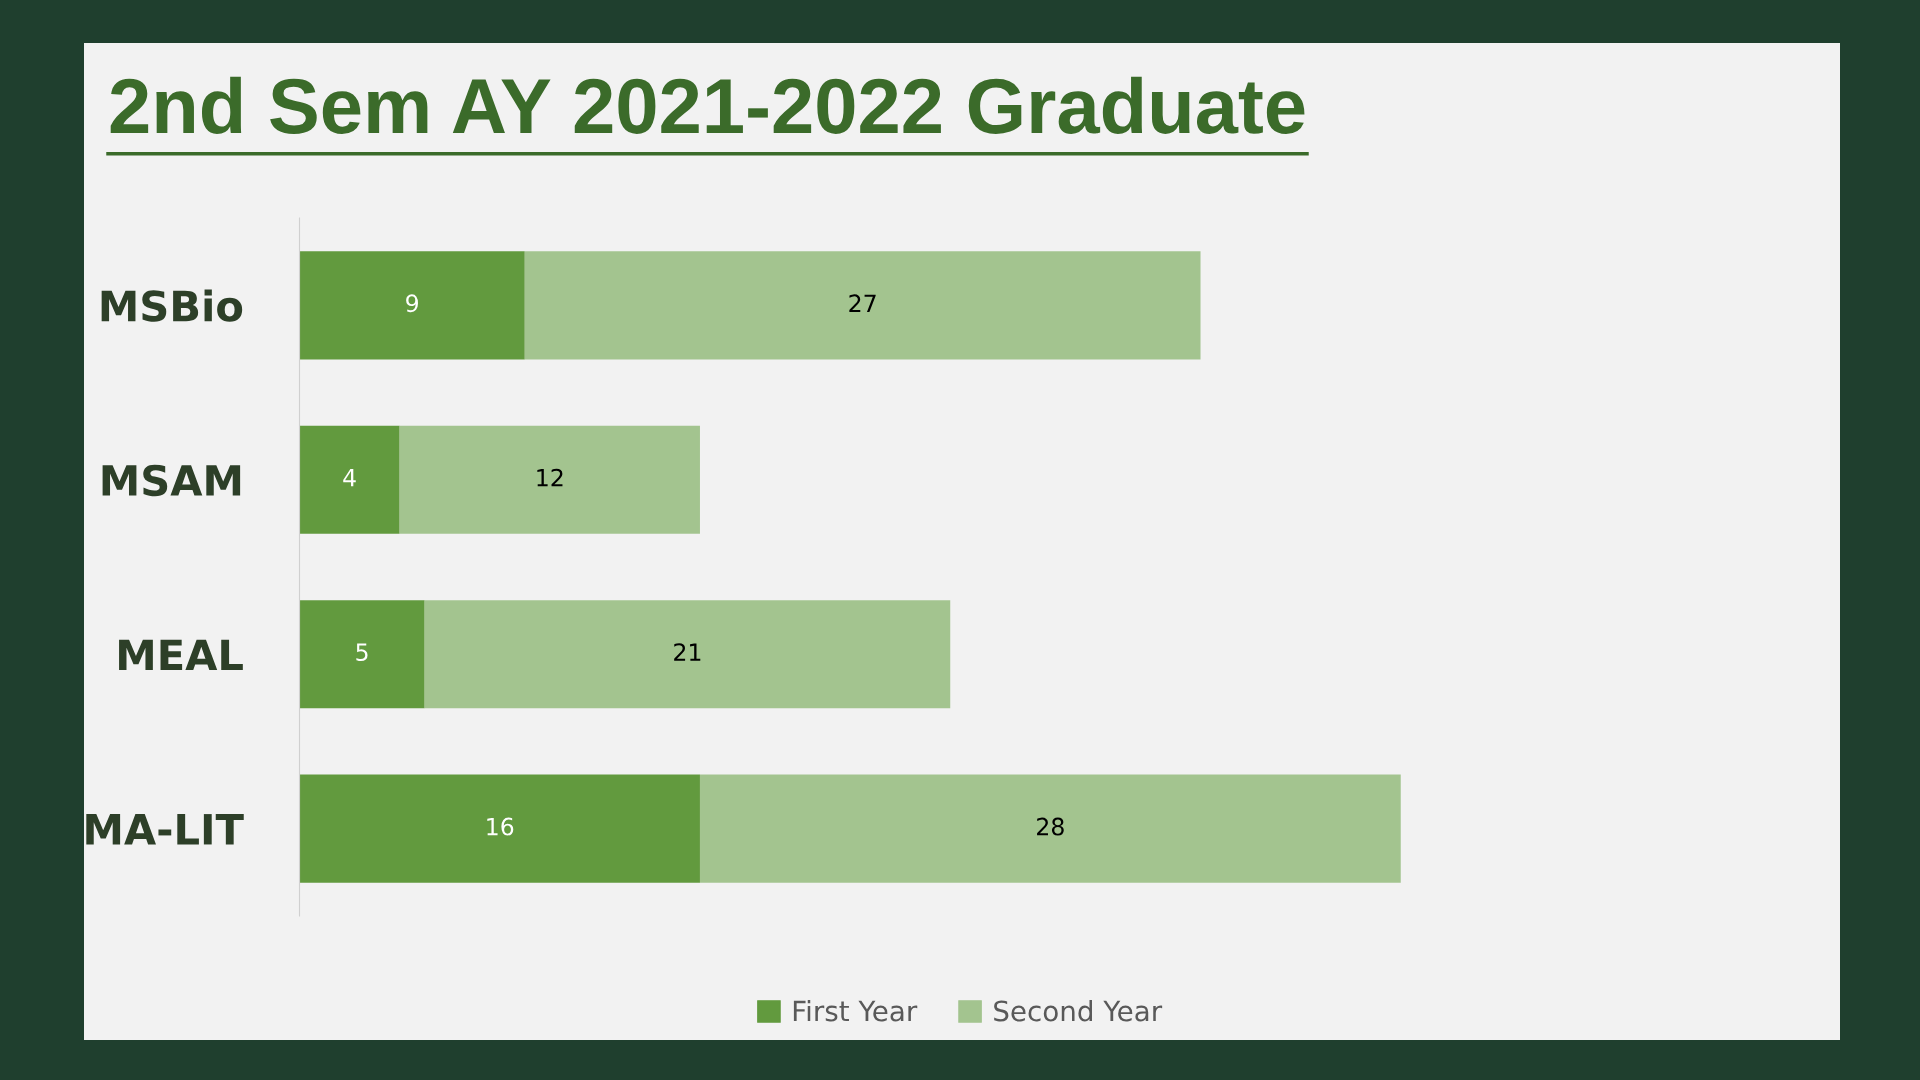  I want to click on y-tick-label: MSBio, so click(172, 305).